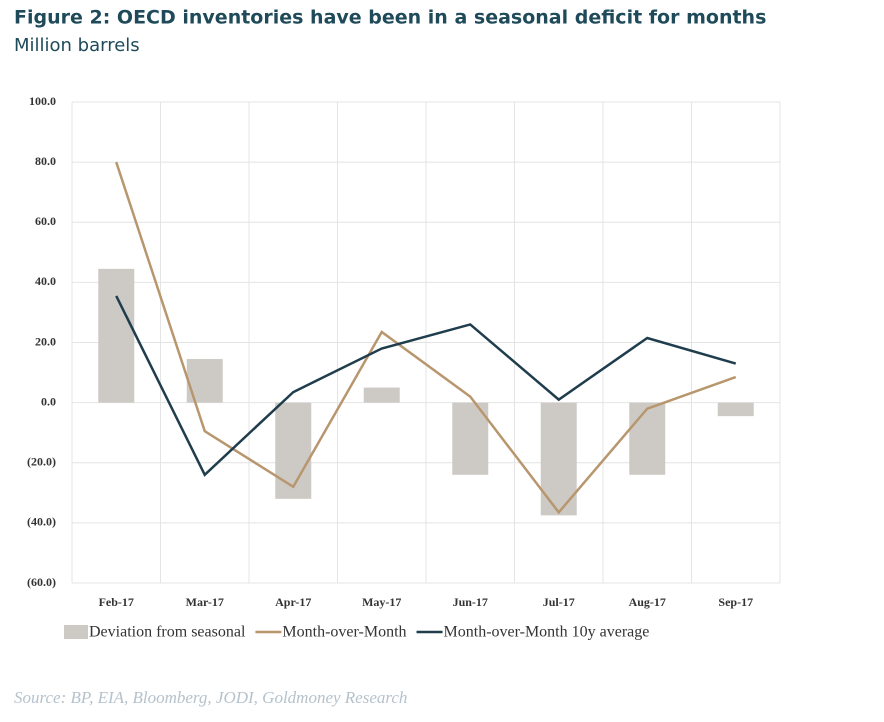 The image size is (884, 722). Describe the element at coordinates (547, 632) in the screenshot. I see `legend-label: Month-over-Month 10y average` at that location.